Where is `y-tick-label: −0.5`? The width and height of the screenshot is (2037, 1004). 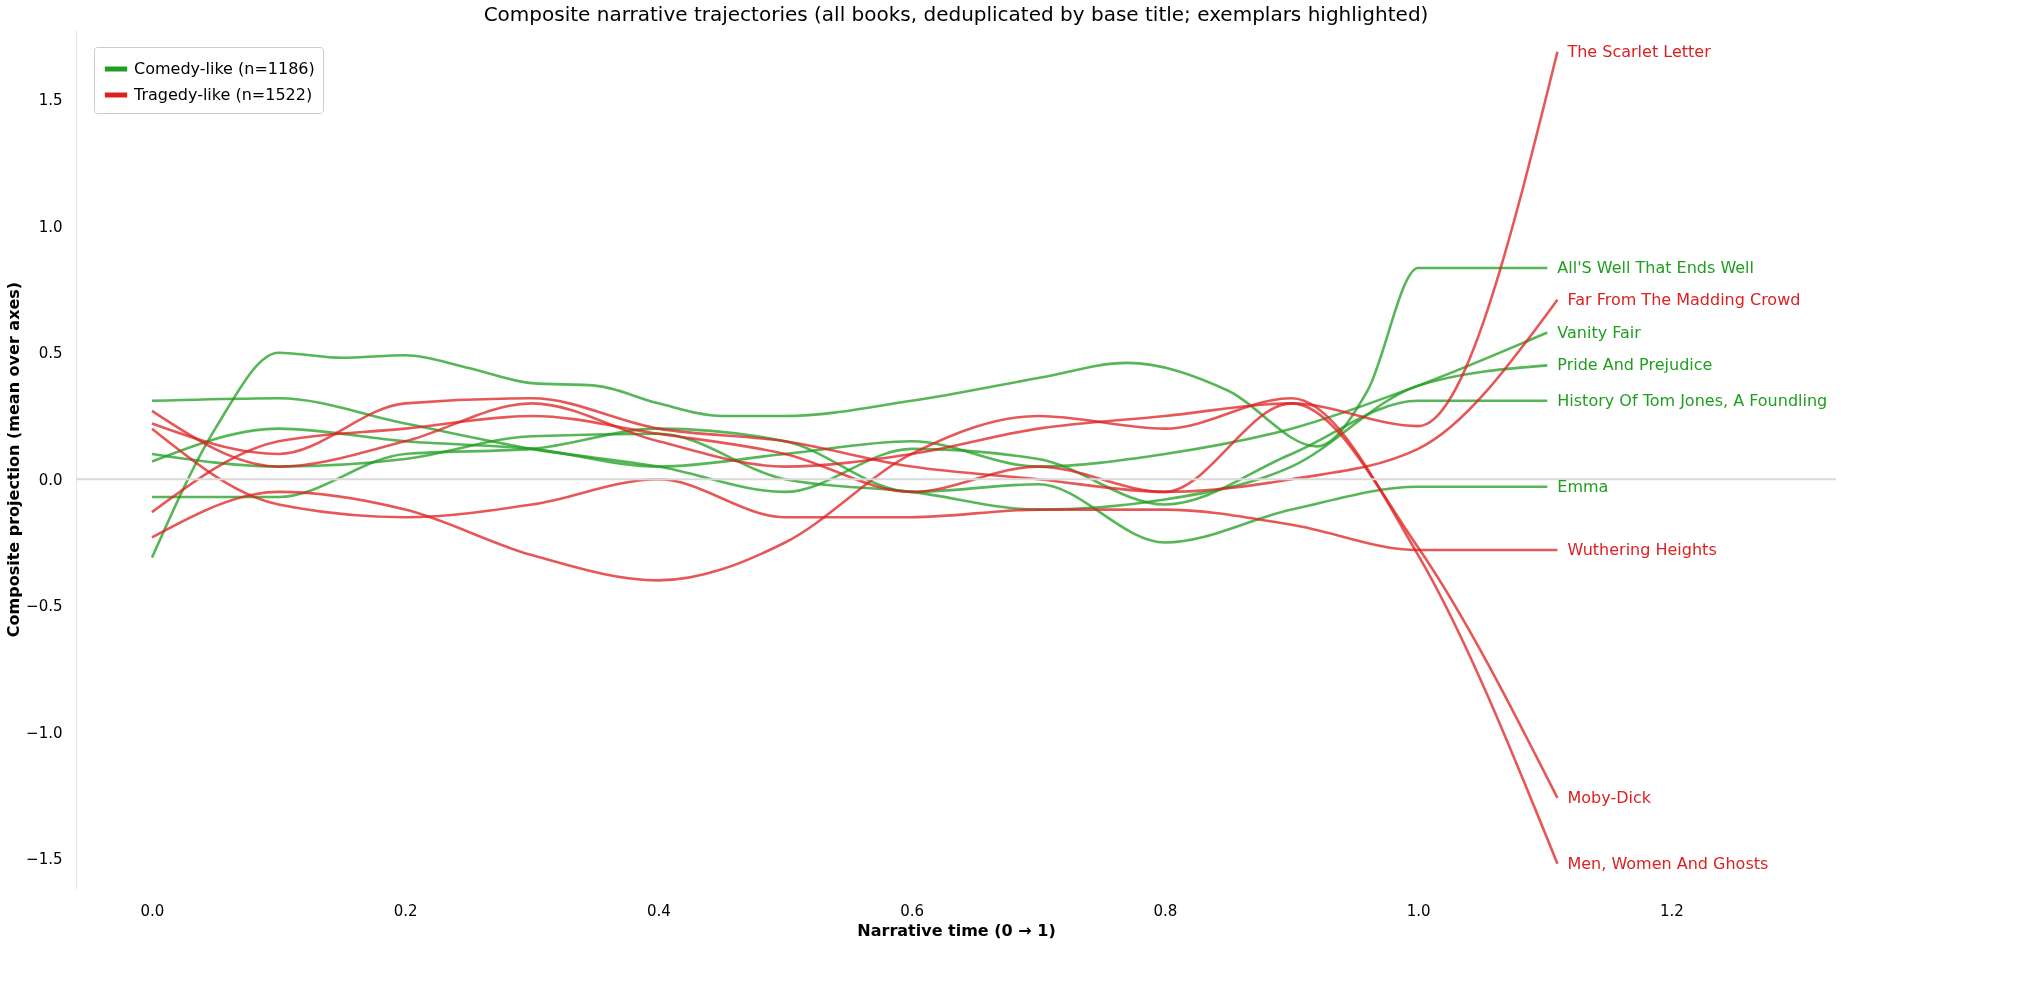 y-tick-label: −0.5 is located at coordinates (44, 606).